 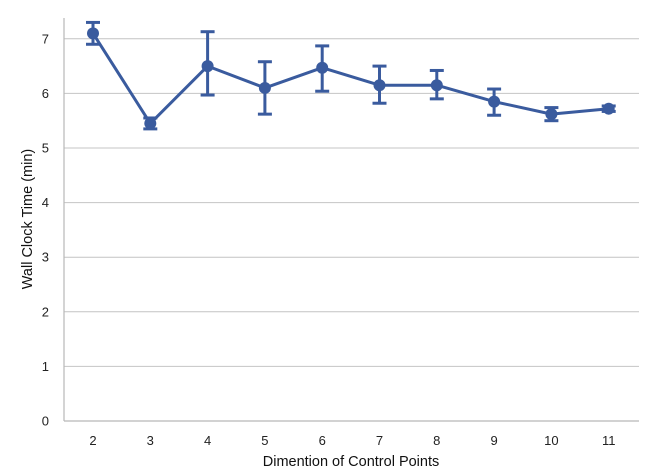 I want to click on x-tick-label: 9, so click(x=493, y=440).